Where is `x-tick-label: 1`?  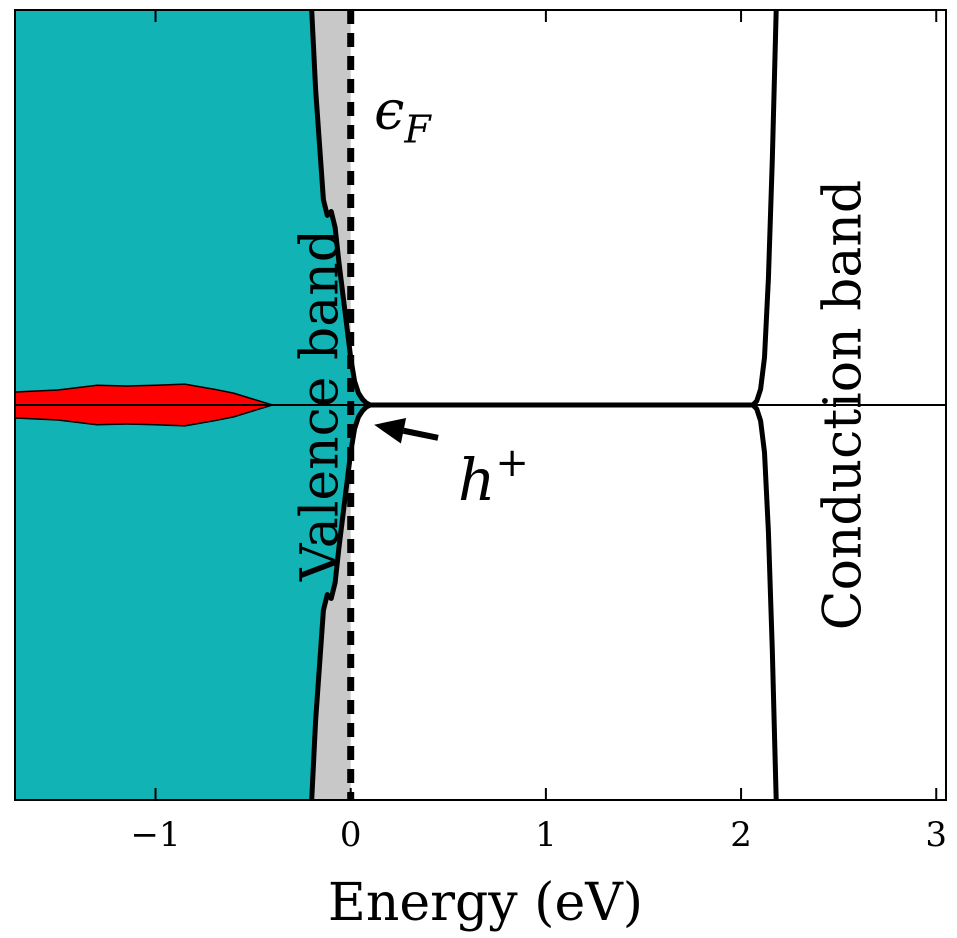
x-tick-label: 1 is located at coordinates (546, 835).